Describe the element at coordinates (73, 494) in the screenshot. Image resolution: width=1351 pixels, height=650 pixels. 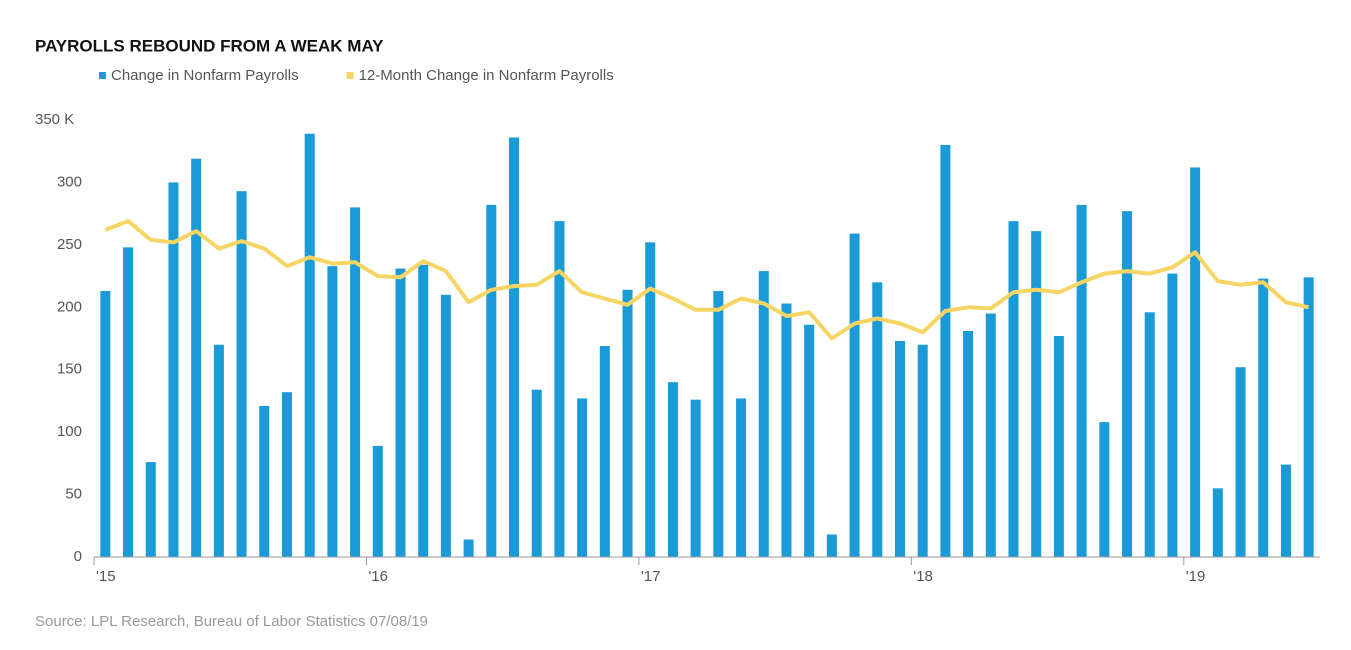
I see `y-tick-label: 50` at that location.